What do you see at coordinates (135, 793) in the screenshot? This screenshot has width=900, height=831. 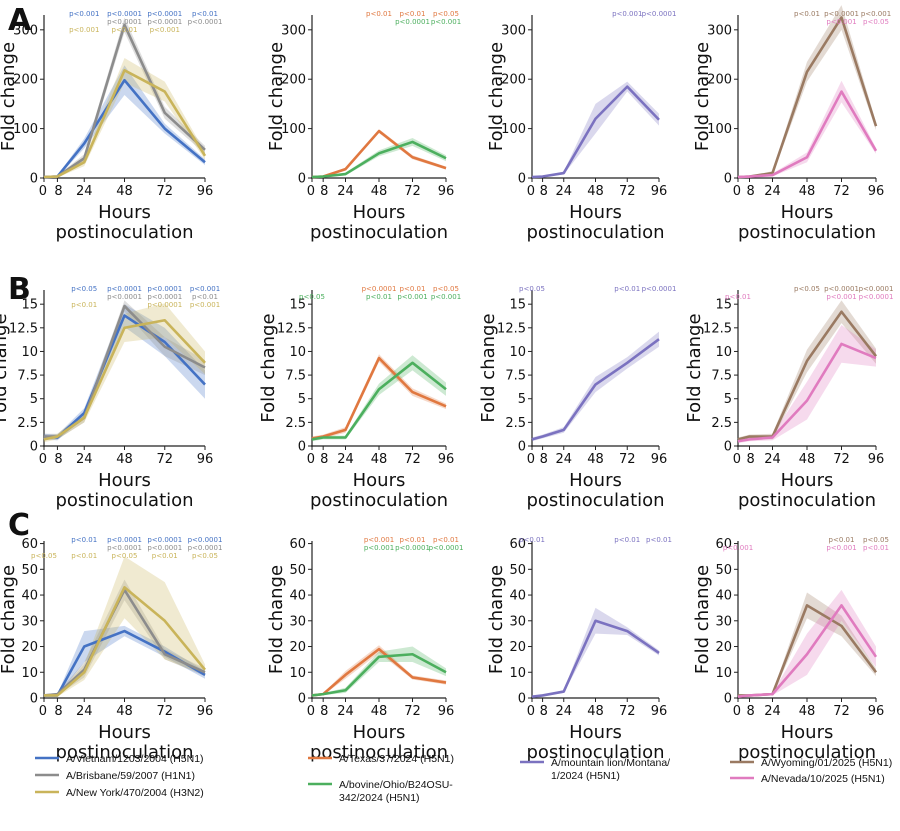 I see `legend-label: A/New York/470/2004 (H3N2)` at bounding box center [135, 793].